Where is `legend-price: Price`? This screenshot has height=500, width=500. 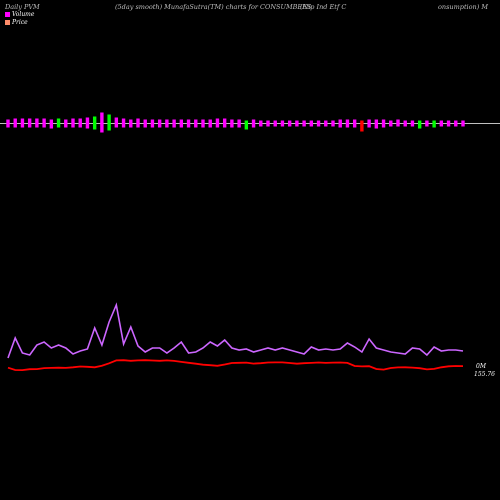 legend-price: Price is located at coordinates (16, 22).